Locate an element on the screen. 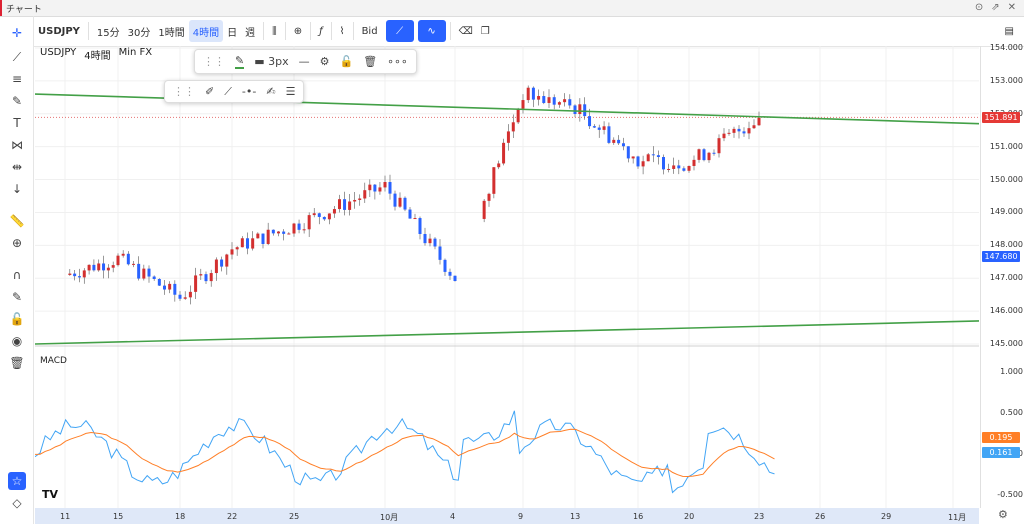 This screenshot has height=524, width=1024. interval-1h: 1時間 is located at coordinates (171, 33).